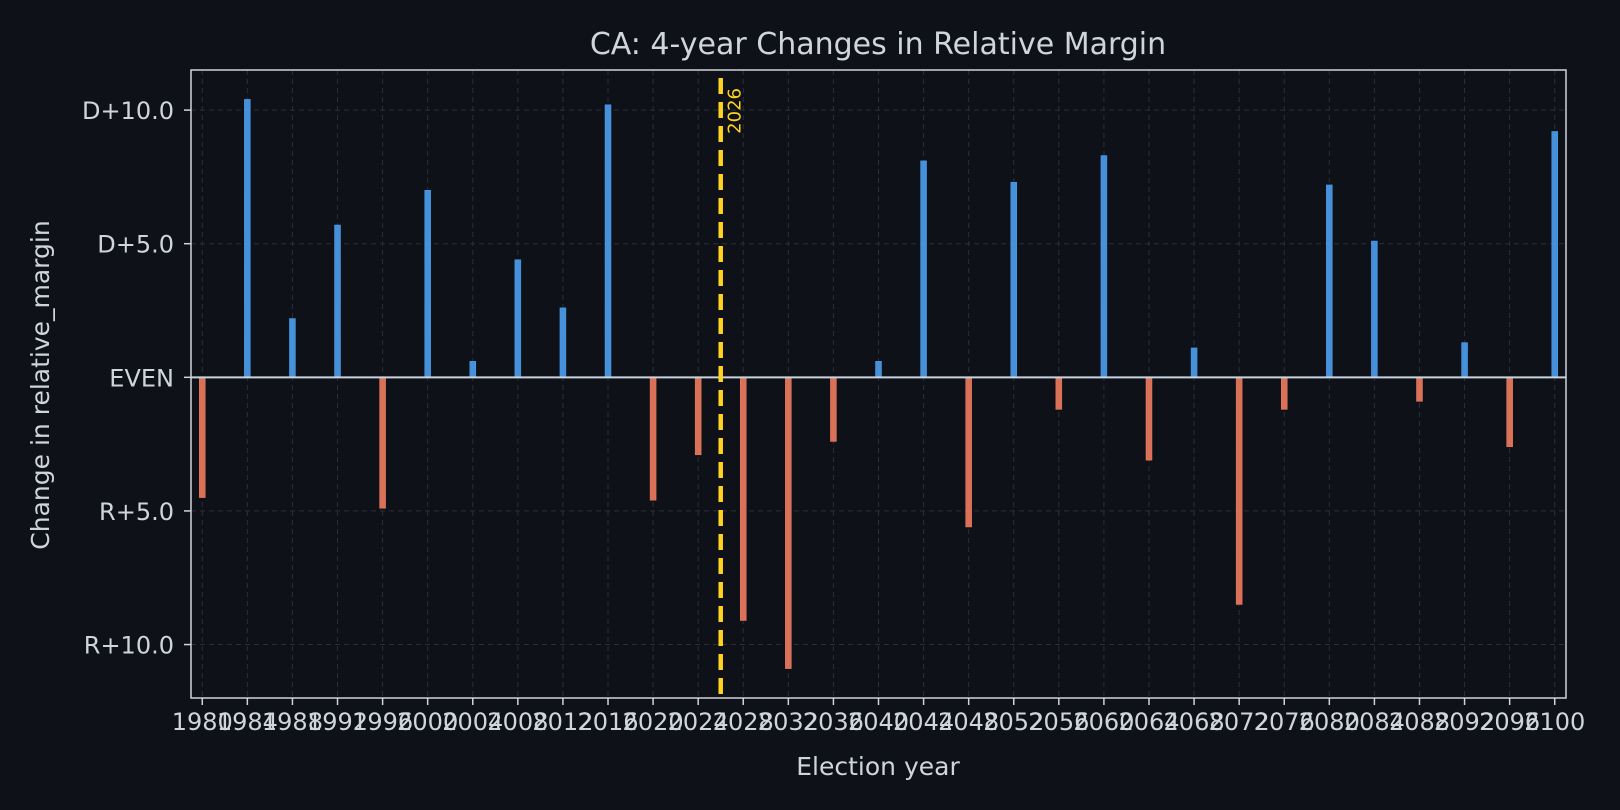 The width and height of the screenshot is (1620, 810). I want to click on bar-2088, so click(1419, 389).